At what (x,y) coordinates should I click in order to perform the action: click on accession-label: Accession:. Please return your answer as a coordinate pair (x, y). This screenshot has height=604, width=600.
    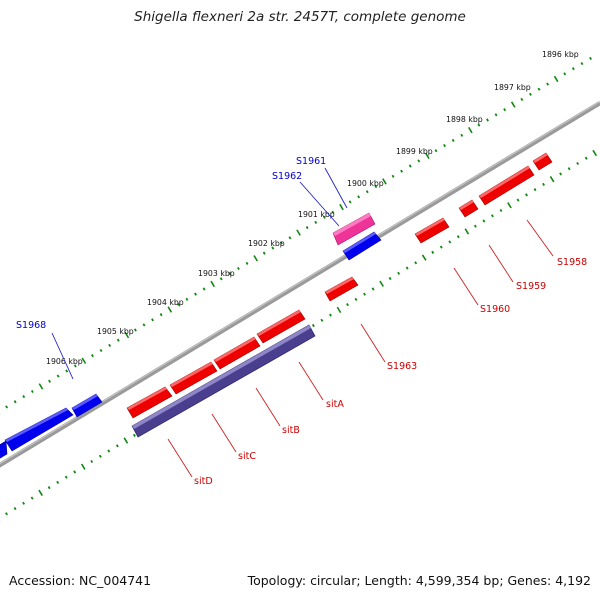
    Looking at the image, I should click on (42, 580).